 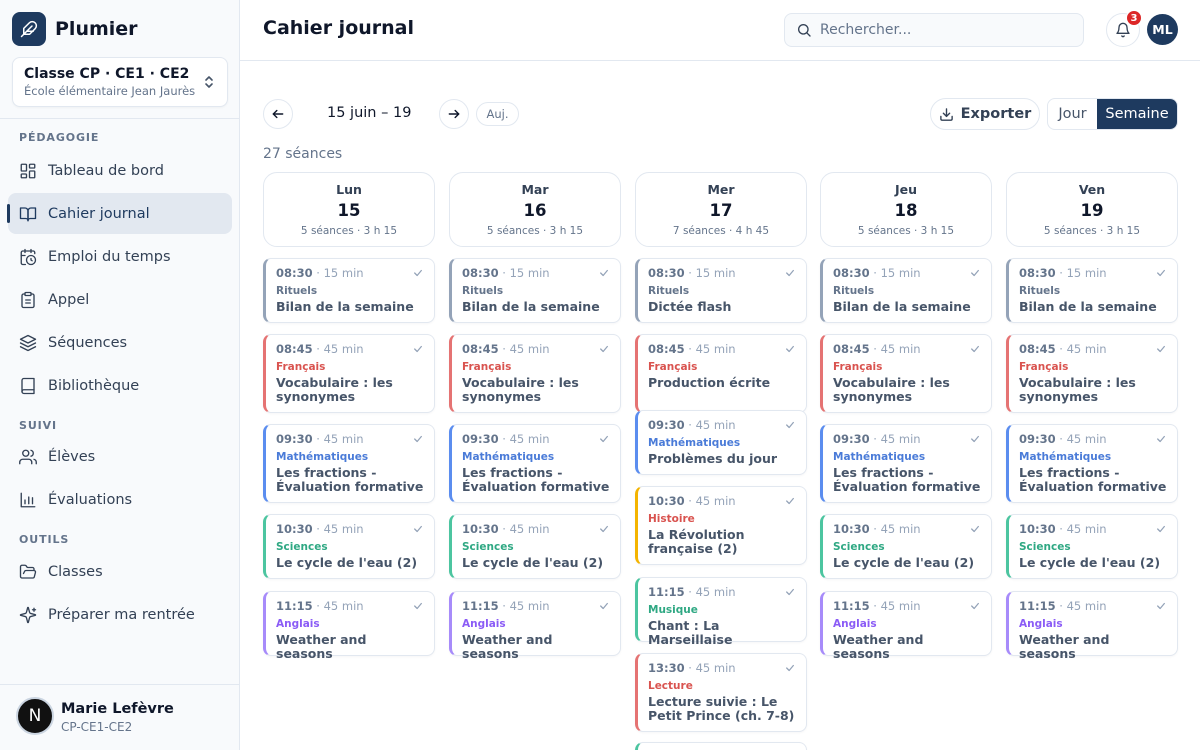 I want to click on calendar-clock-icon, so click(x=28, y=256).